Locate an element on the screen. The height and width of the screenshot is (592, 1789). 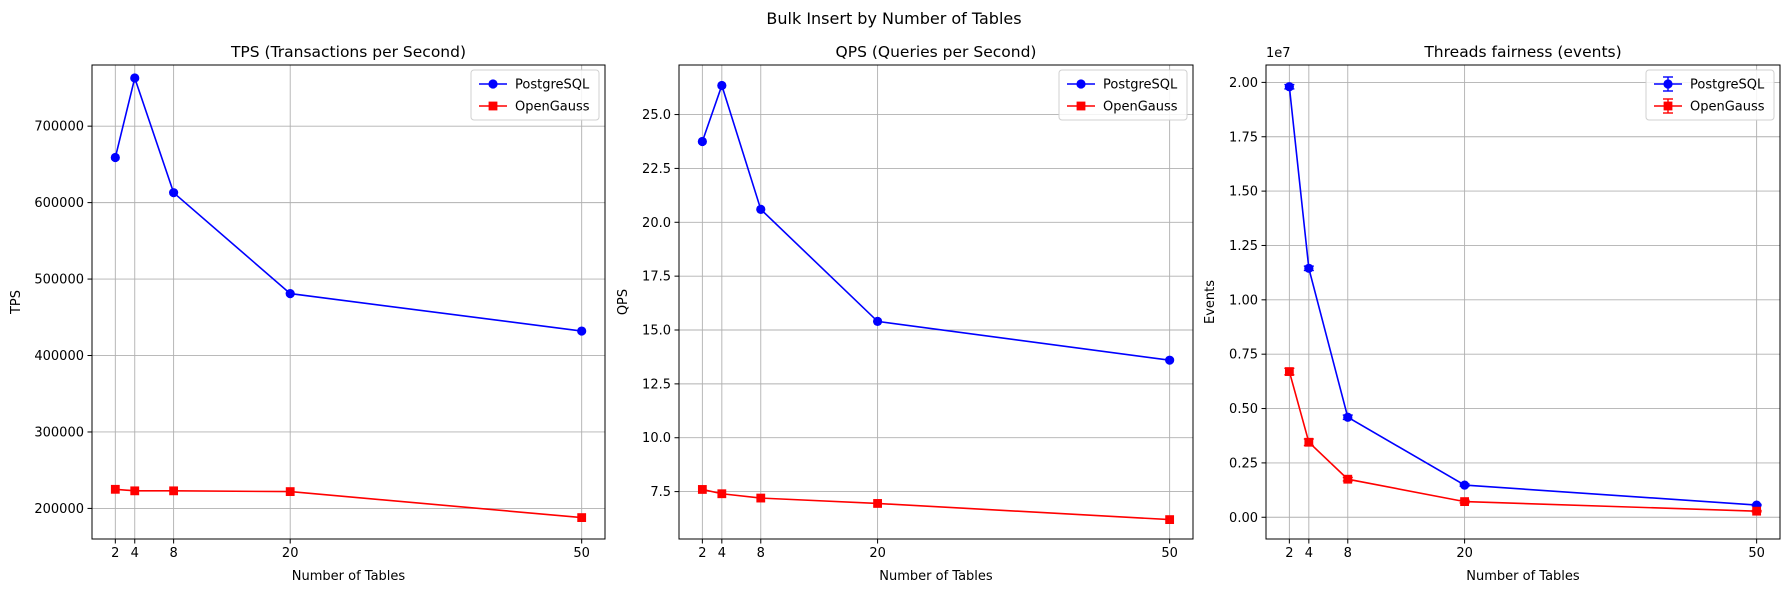
series-line-postgresql is located at coordinates (935, 221).